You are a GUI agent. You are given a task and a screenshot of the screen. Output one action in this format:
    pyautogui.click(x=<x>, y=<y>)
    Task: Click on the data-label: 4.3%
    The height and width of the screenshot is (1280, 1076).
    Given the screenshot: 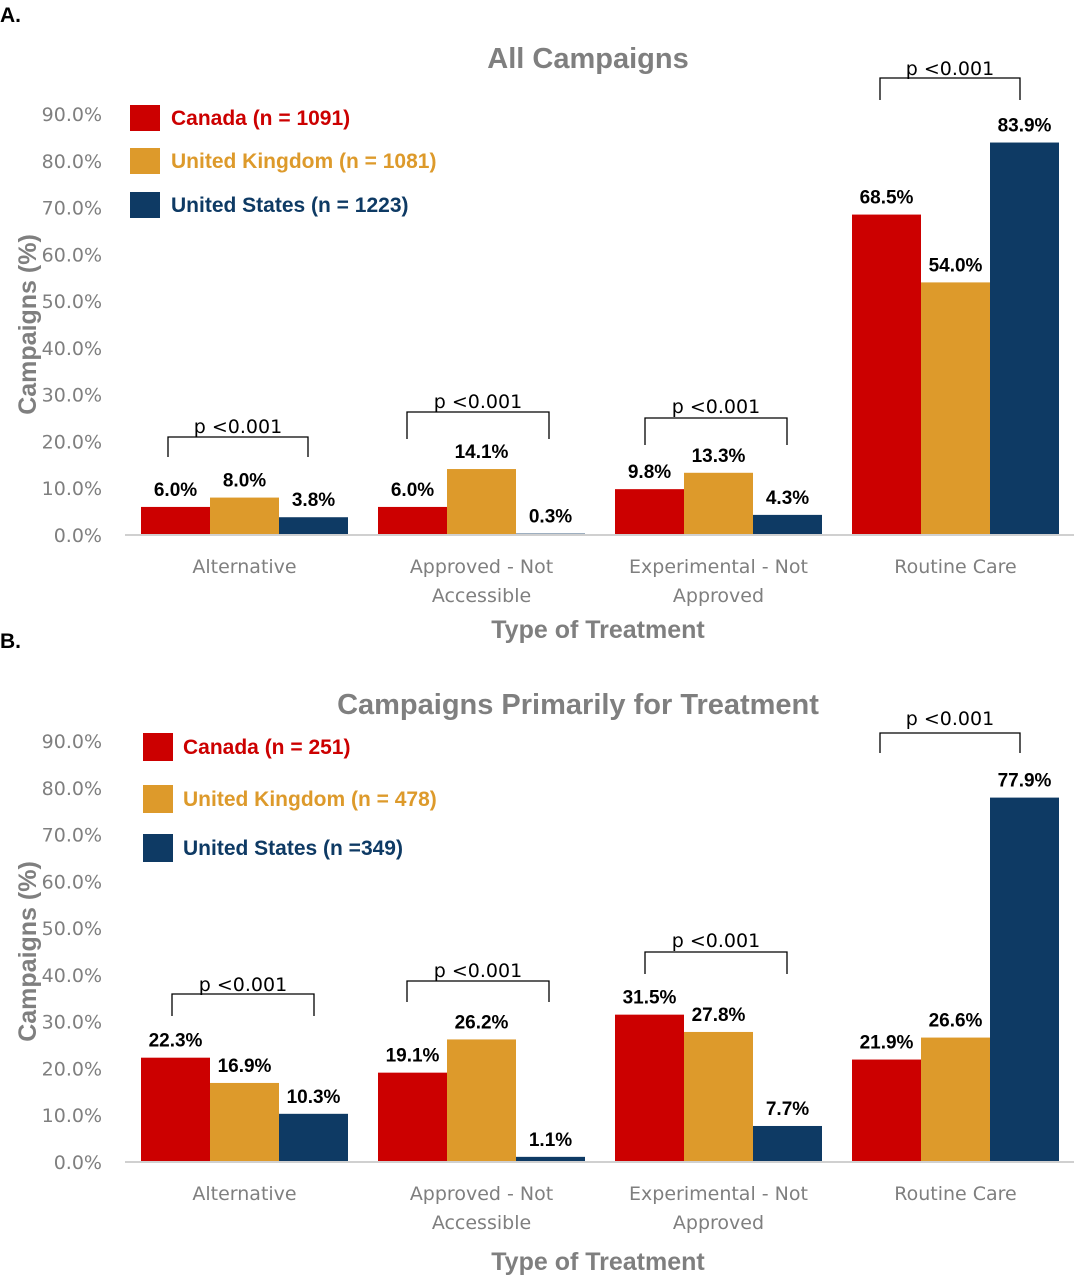 What is the action you would take?
    pyautogui.click(x=787, y=498)
    